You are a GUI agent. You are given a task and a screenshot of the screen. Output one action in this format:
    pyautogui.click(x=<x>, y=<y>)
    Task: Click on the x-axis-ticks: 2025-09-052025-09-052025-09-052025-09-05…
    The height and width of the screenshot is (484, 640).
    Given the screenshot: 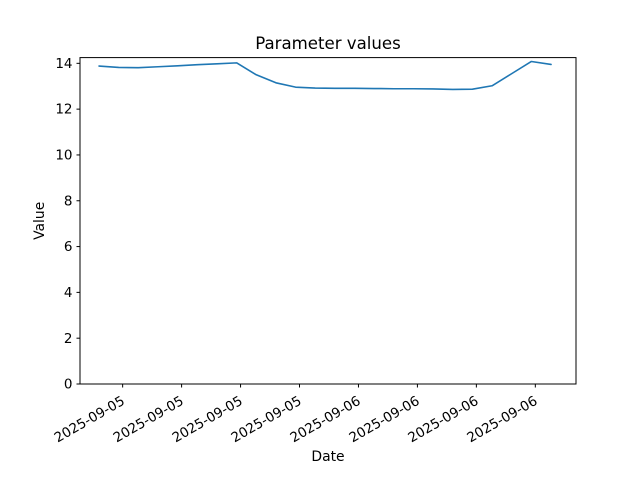 What is the action you would take?
    pyautogui.click(x=296, y=415)
    